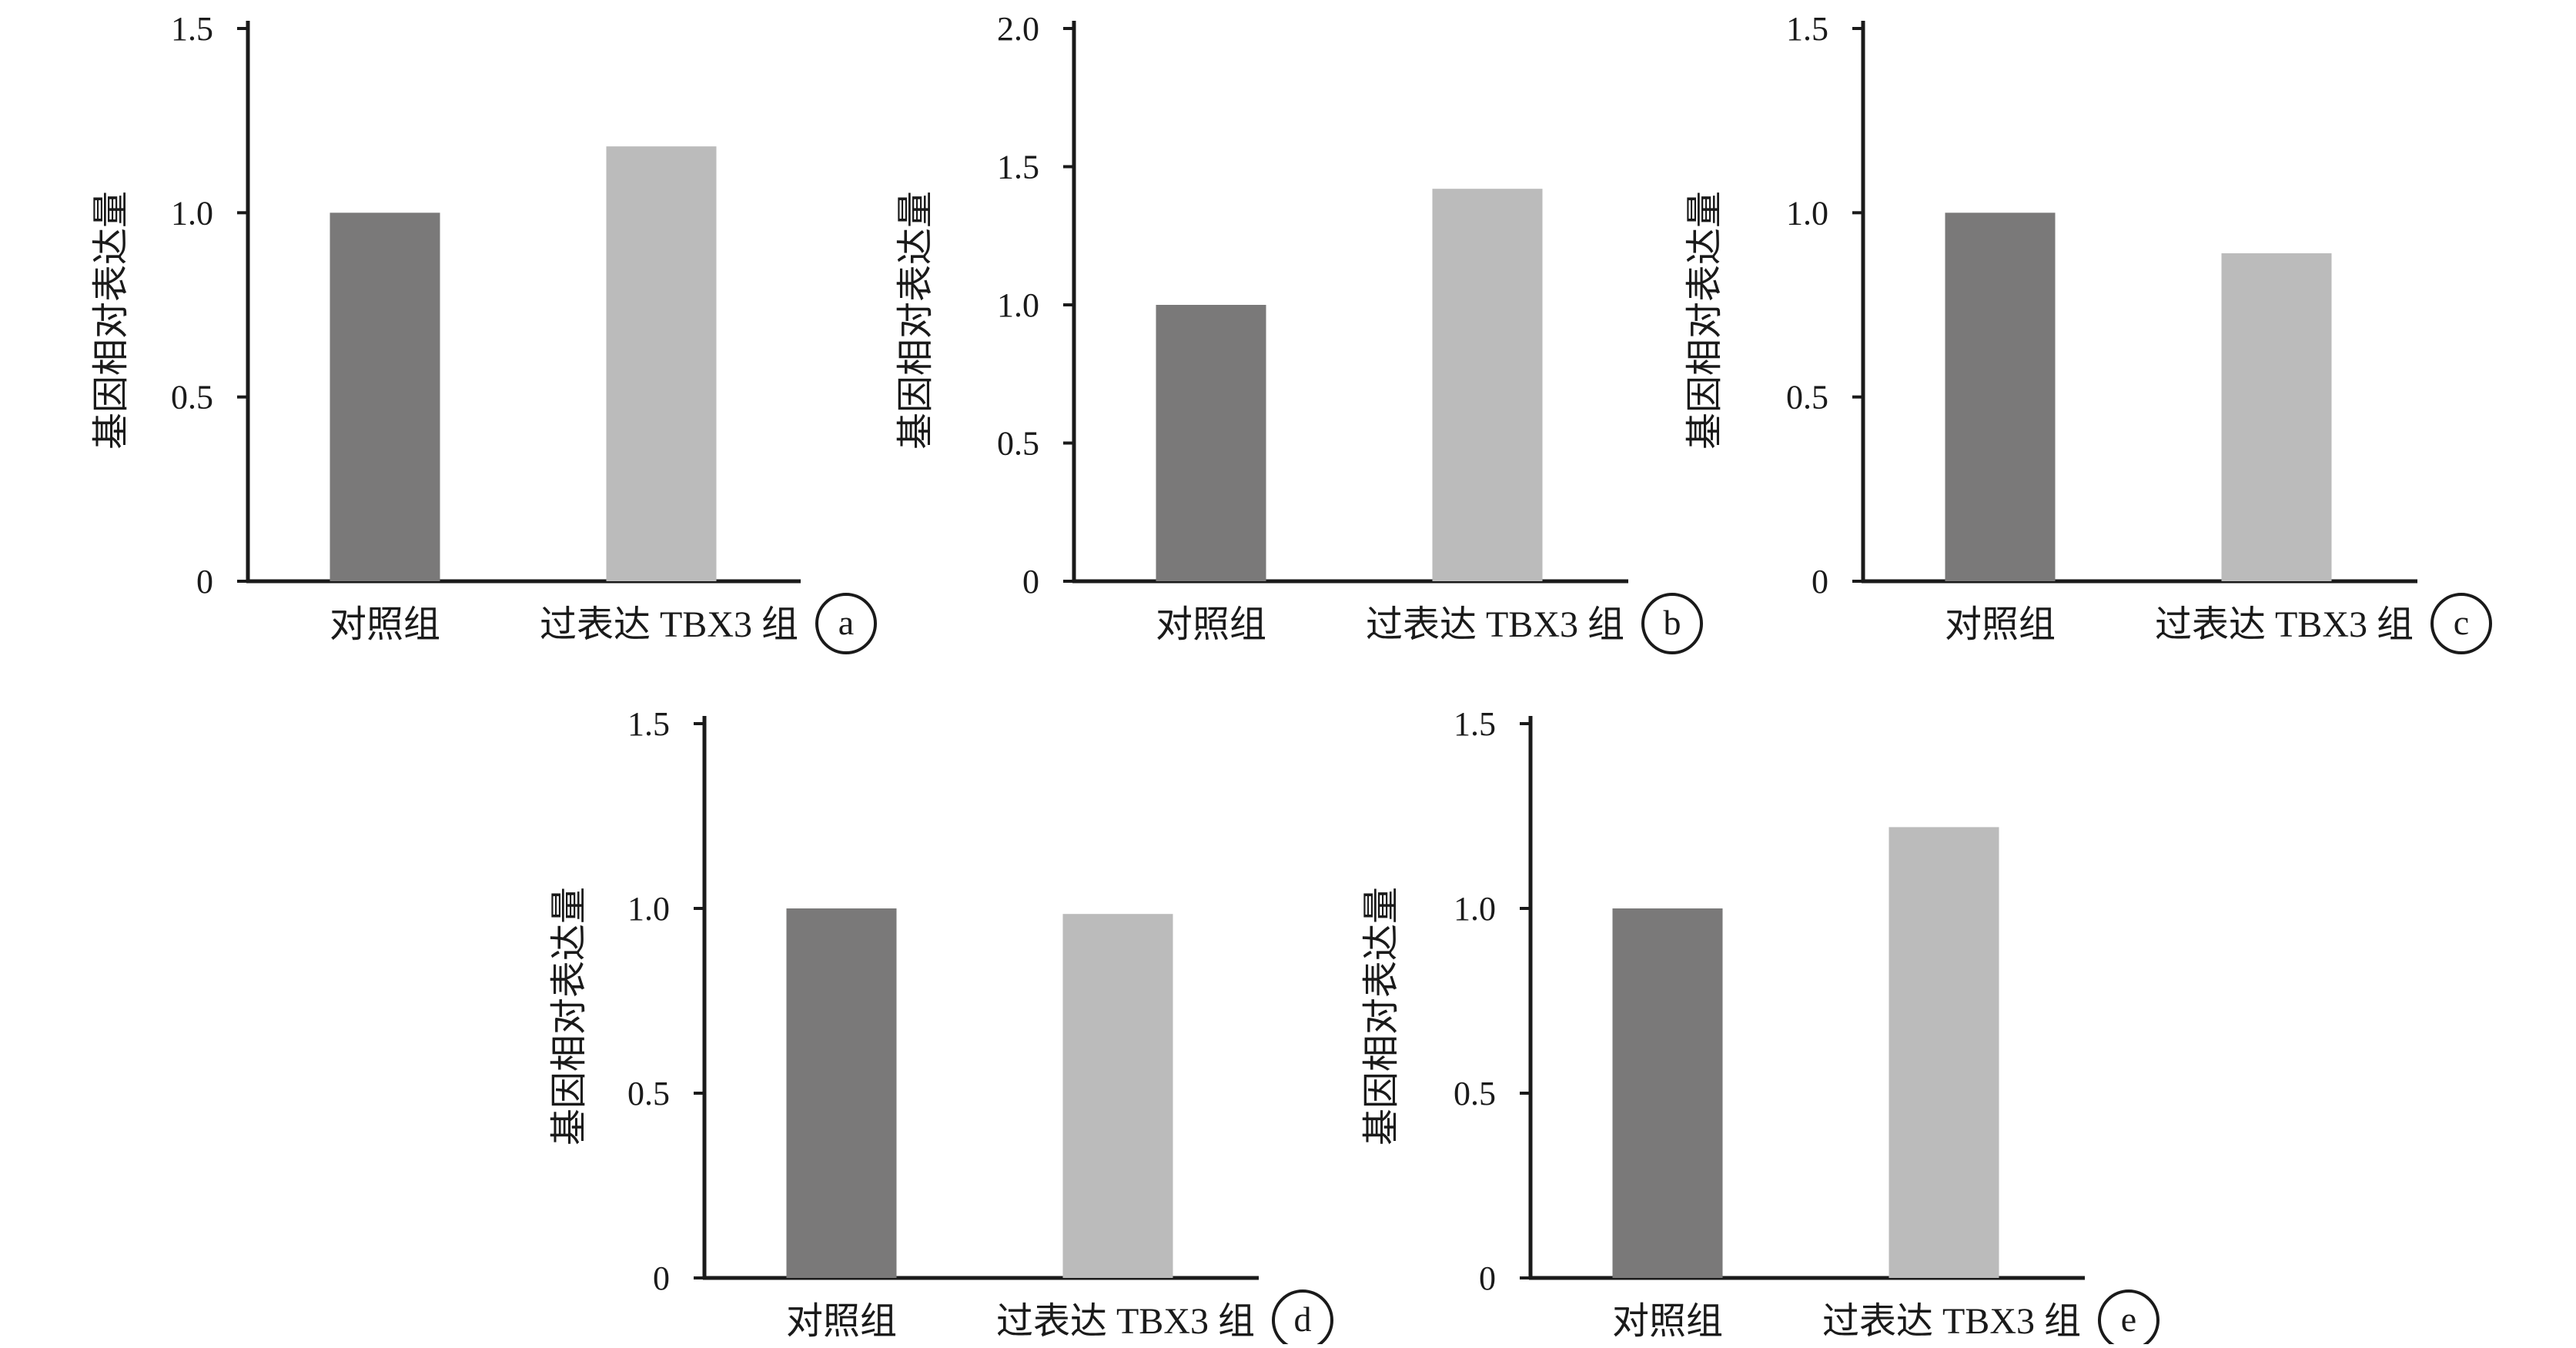  I want to click on y-tick-label: 2.0, so click(1018, 29).